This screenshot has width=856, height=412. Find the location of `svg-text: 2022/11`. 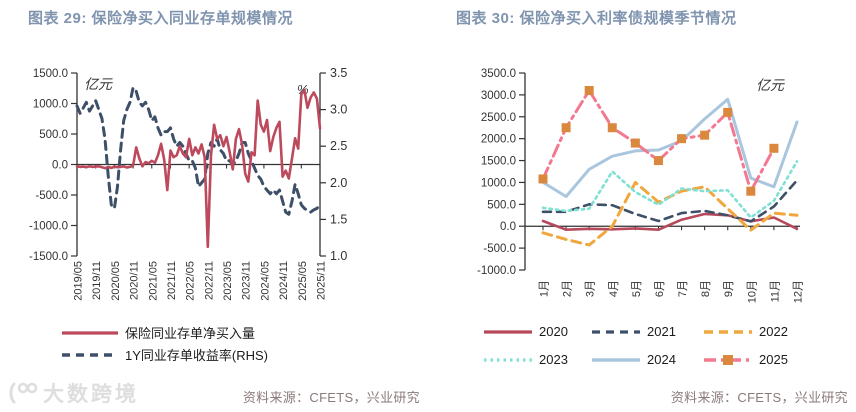

svg-text: 2022/11 is located at coordinates (209, 280).